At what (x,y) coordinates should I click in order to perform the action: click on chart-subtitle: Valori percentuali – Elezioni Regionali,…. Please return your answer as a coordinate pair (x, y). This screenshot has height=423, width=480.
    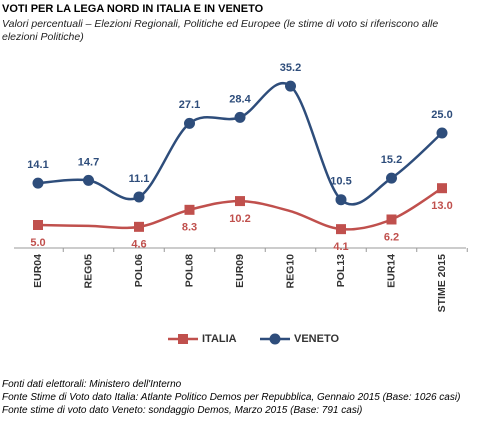
    Looking at the image, I should click on (220, 30).